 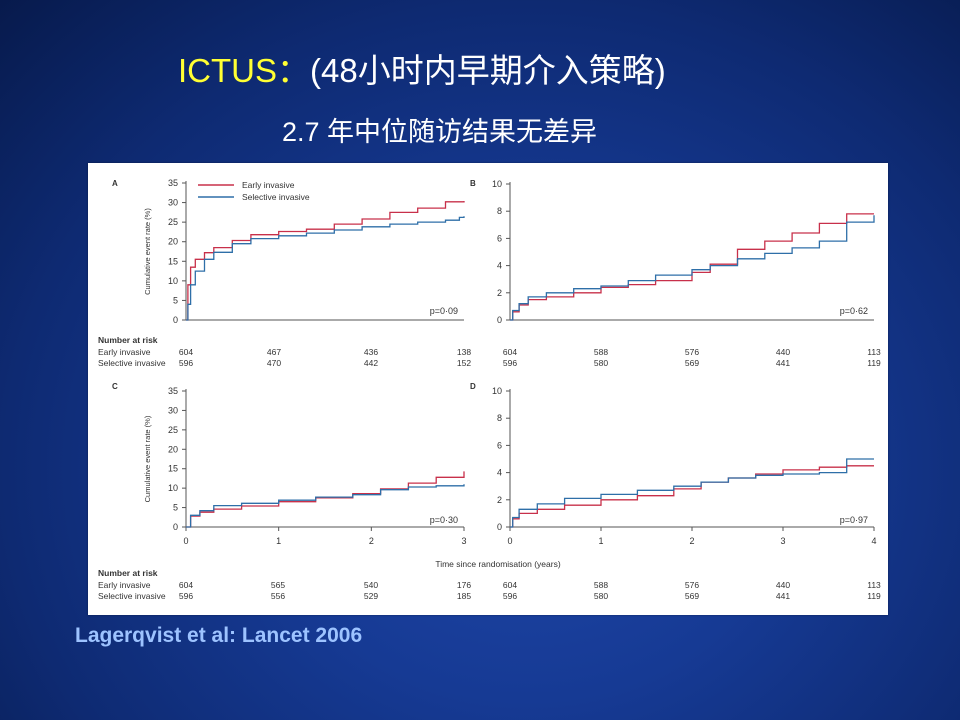 What do you see at coordinates (173, 469) in the screenshot?
I see `y-tick-label-c-15: 15` at bounding box center [173, 469].